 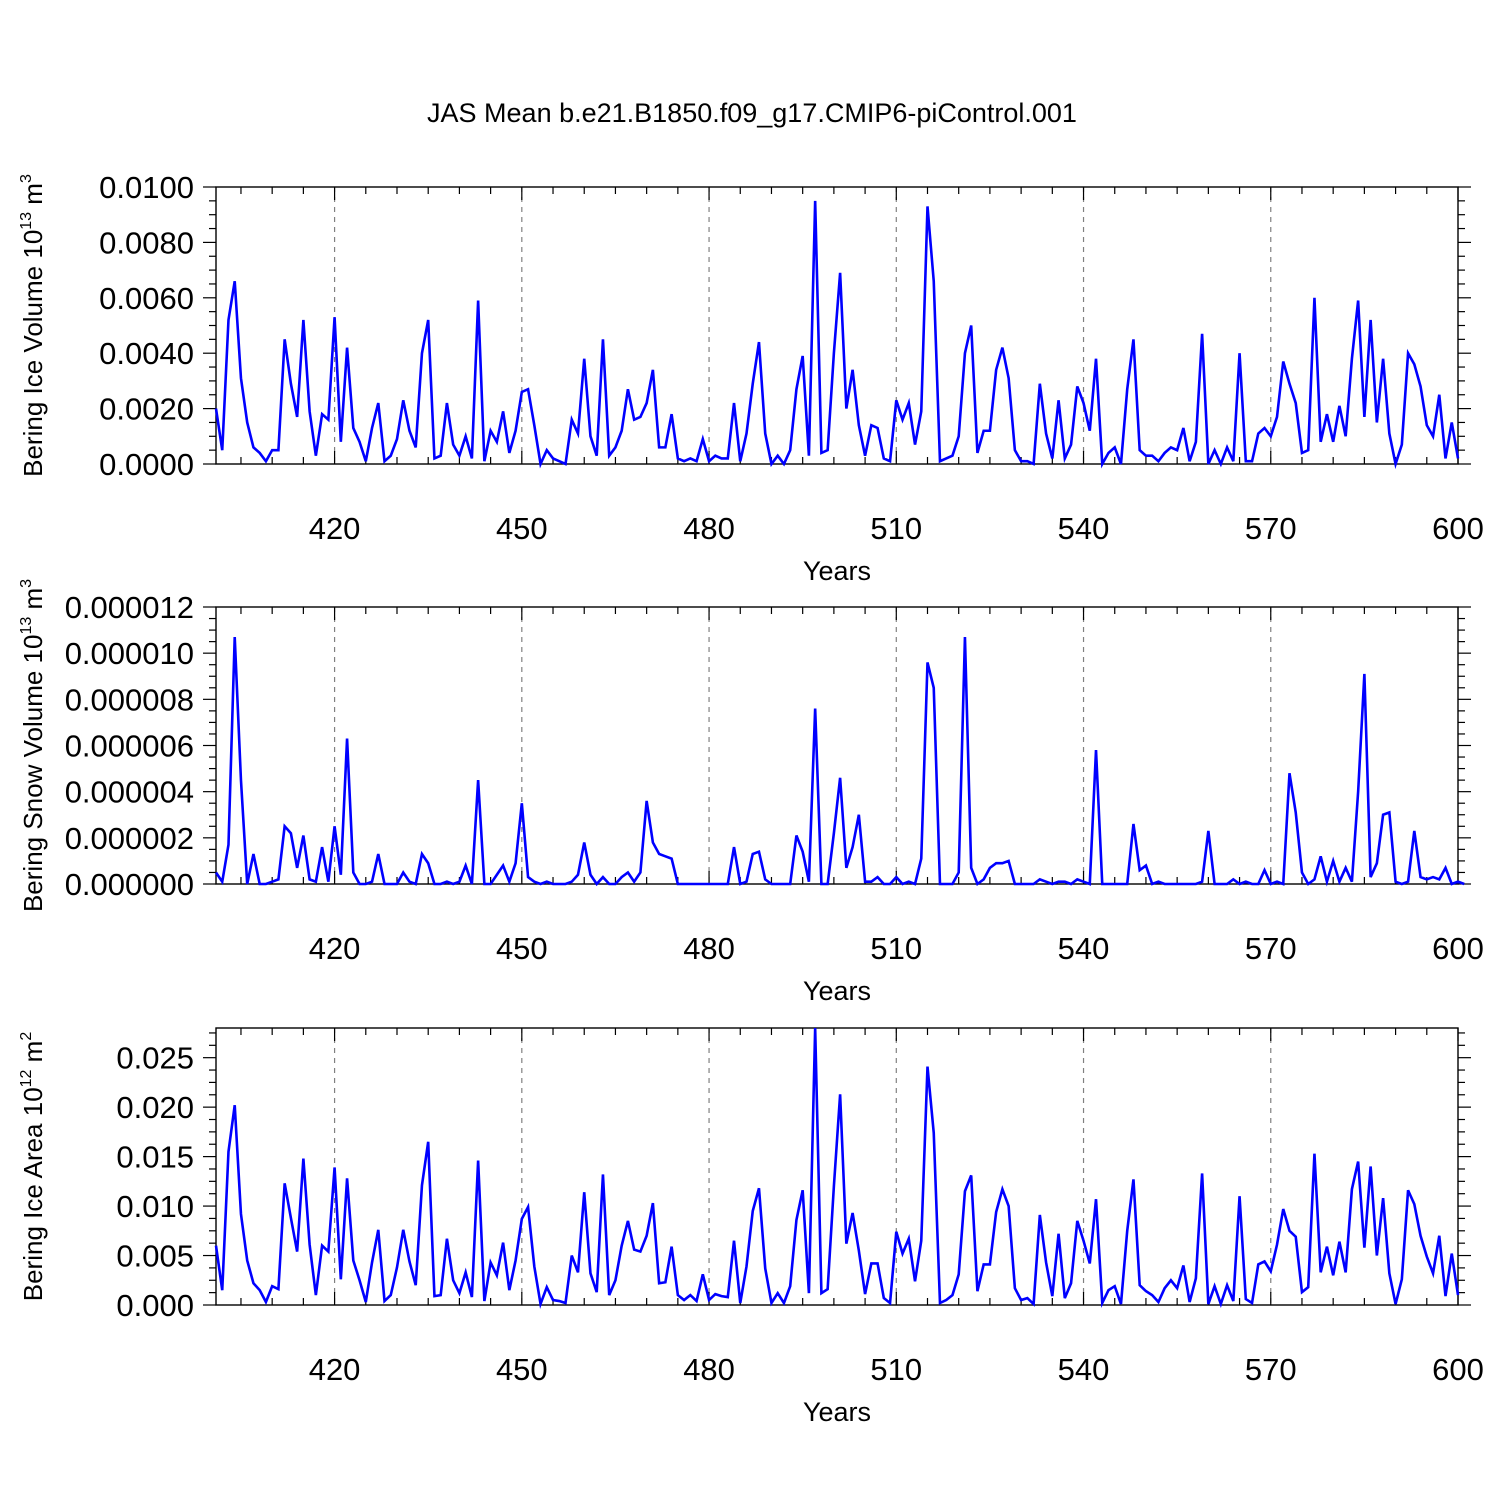 I want to click on y-tick-label: 0.025, so click(x=155, y=1058).